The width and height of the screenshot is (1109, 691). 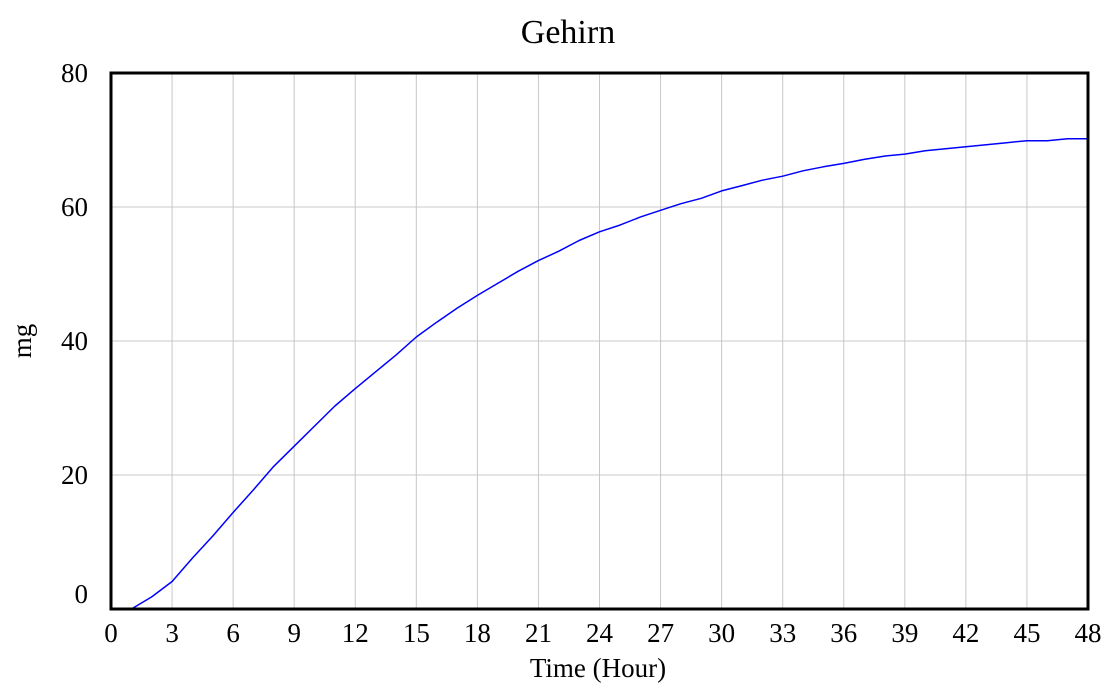 What do you see at coordinates (965, 633) in the screenshot?
I see `x-tick-label: 42` at bounding box center [965, 633].